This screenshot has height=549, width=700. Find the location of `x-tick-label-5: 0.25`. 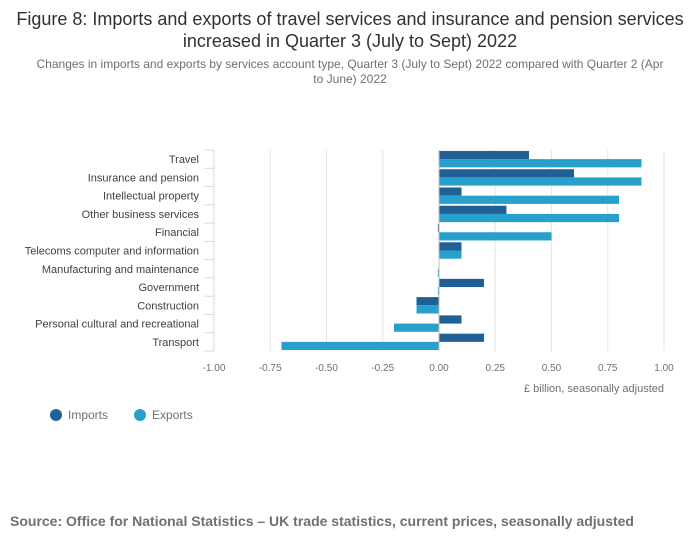

x-tick-label-5: 0.25 is located at coordinates (496, 368).